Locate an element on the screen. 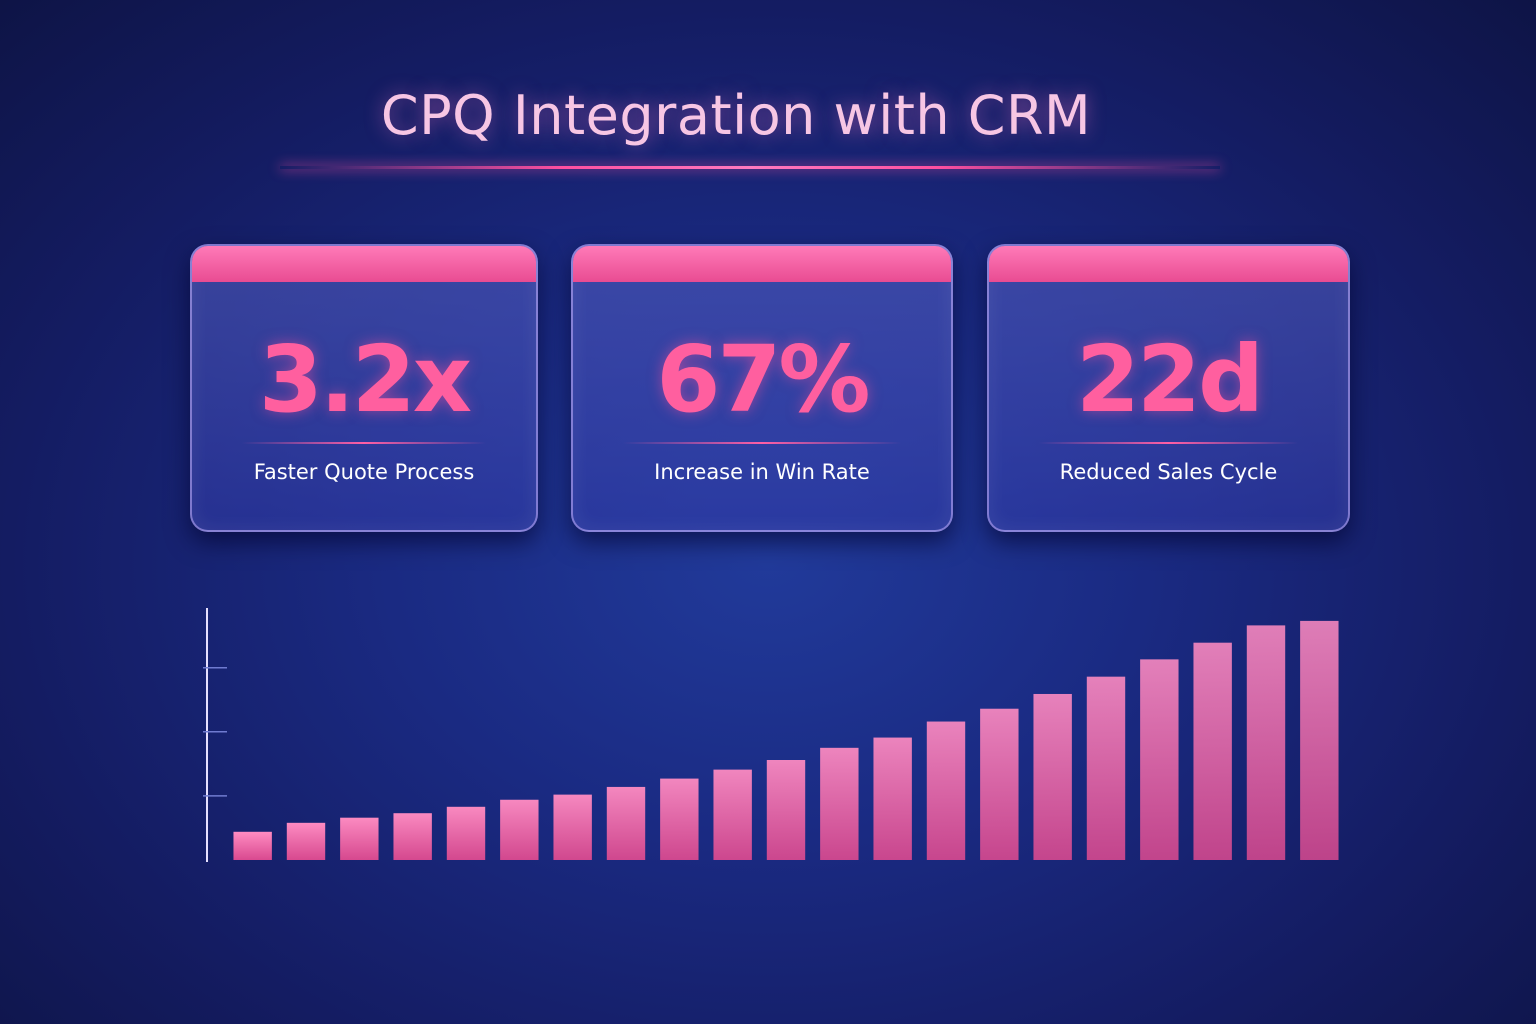  metric-card-sales-cycle: 22d Reduced Sales Cycle is located at coordinates (1168, 388).